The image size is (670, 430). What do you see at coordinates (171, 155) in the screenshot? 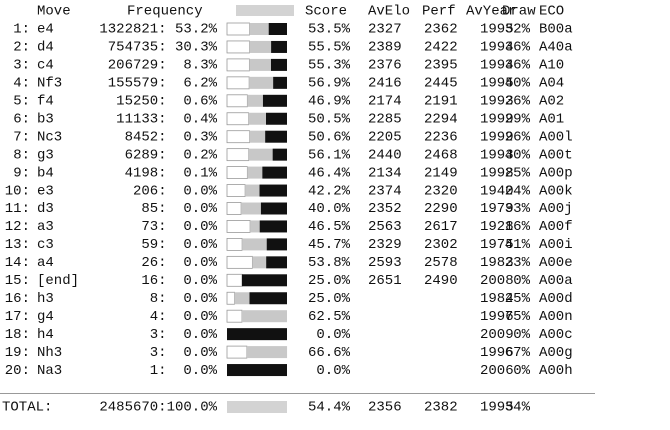
I see `cell-frequency: 6289: 0.2%` at bounding box center [171, 155].